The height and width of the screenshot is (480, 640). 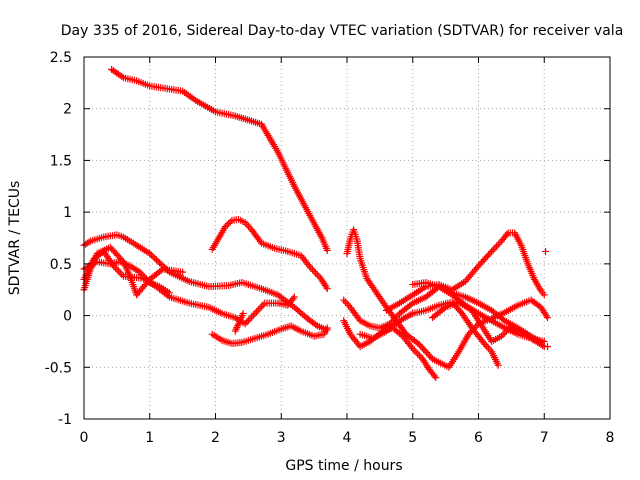 What do you see at coordinates (412, 438) in the screenshot?
I see `x-tick-label: 5` at bounding box center [412, 438].